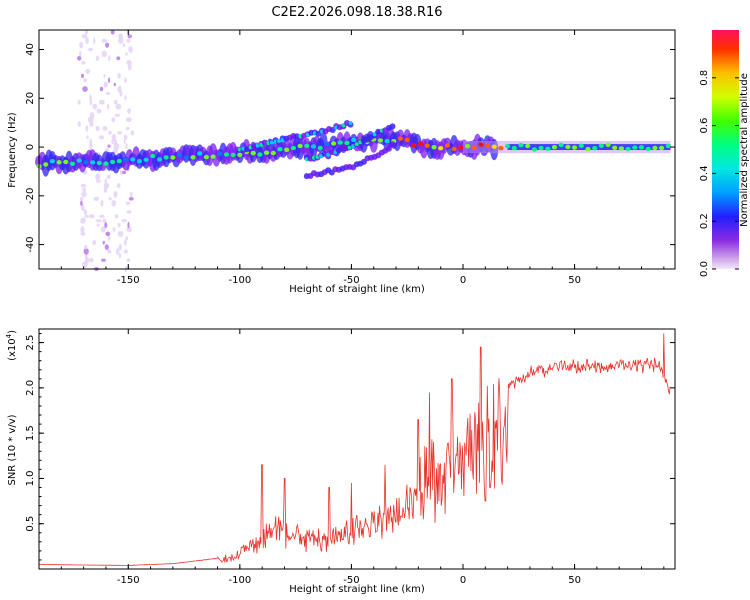 The width and height of the screenshot is (750, 600). I want to click on snr-scale-note: (x104), so click(11, 345).